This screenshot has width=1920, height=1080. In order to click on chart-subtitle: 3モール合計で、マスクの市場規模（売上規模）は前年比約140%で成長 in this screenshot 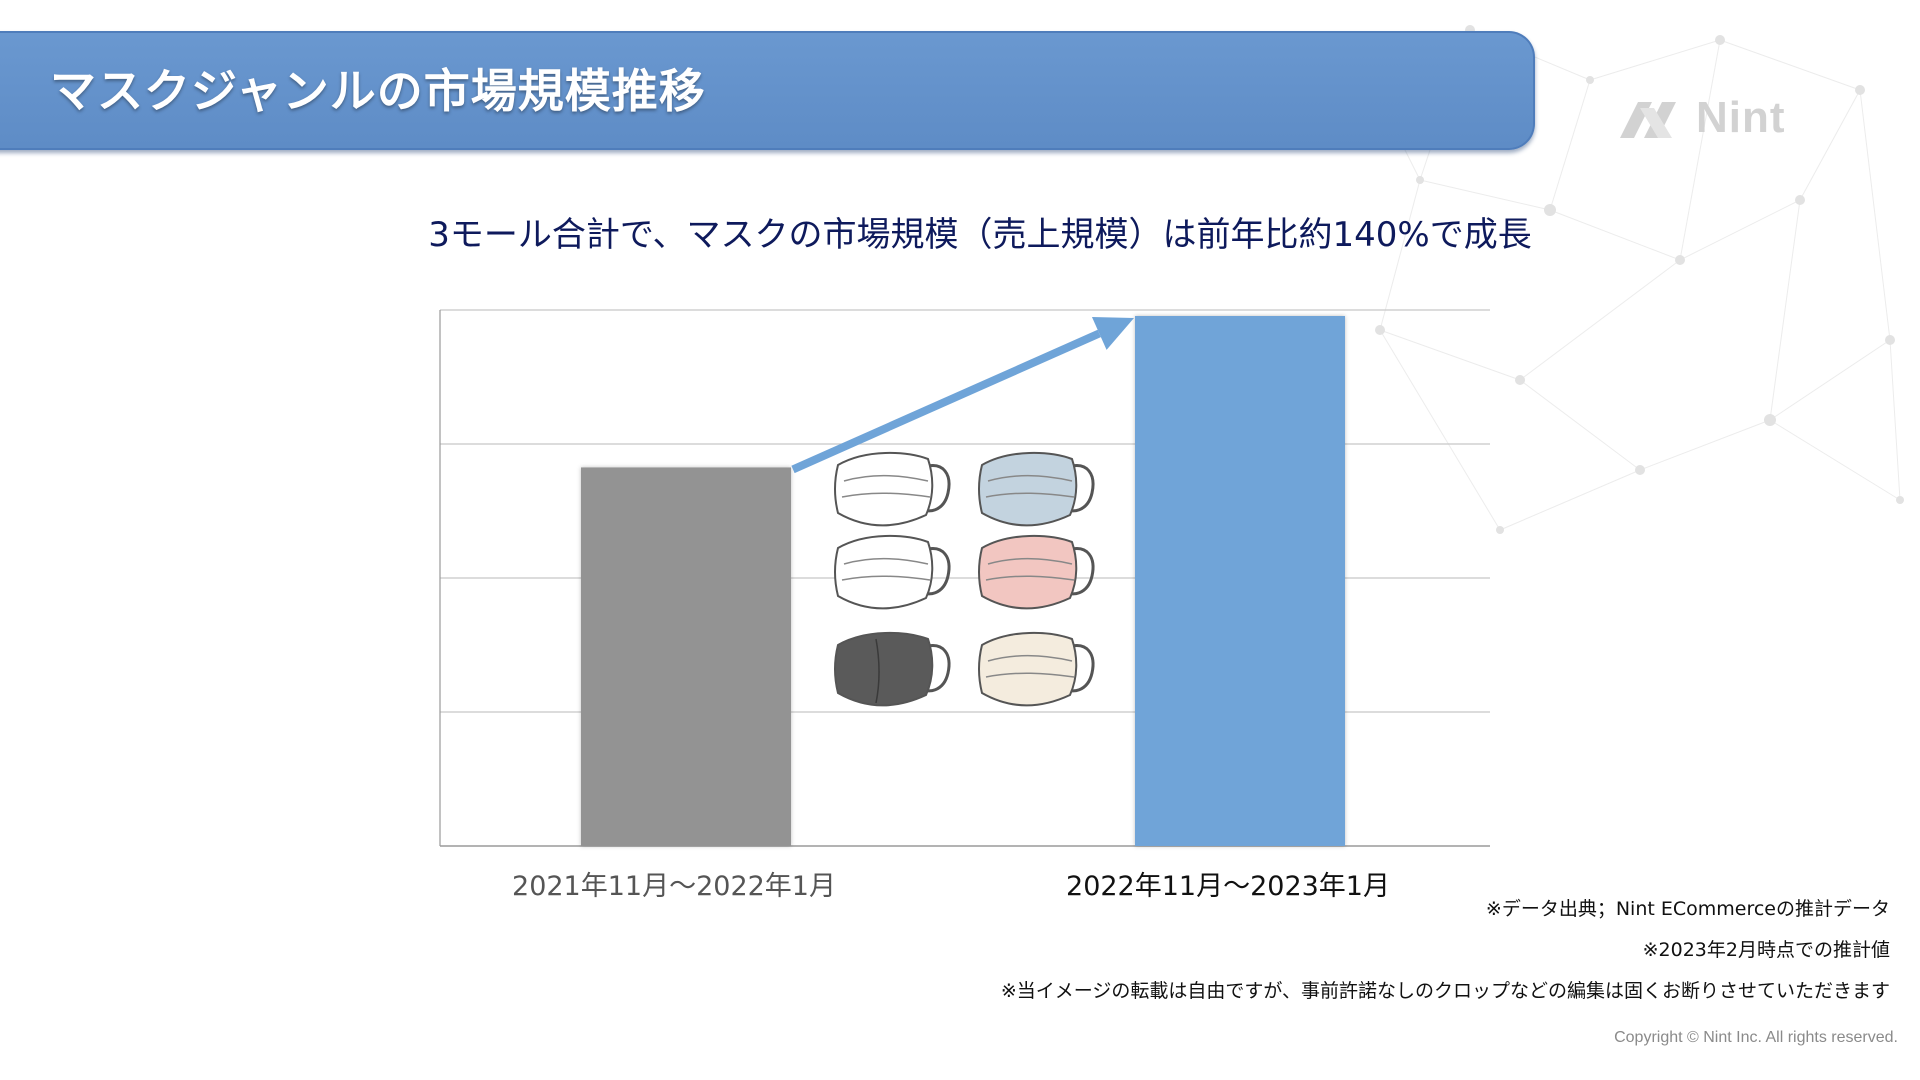, I will do `click(980, 235)`.